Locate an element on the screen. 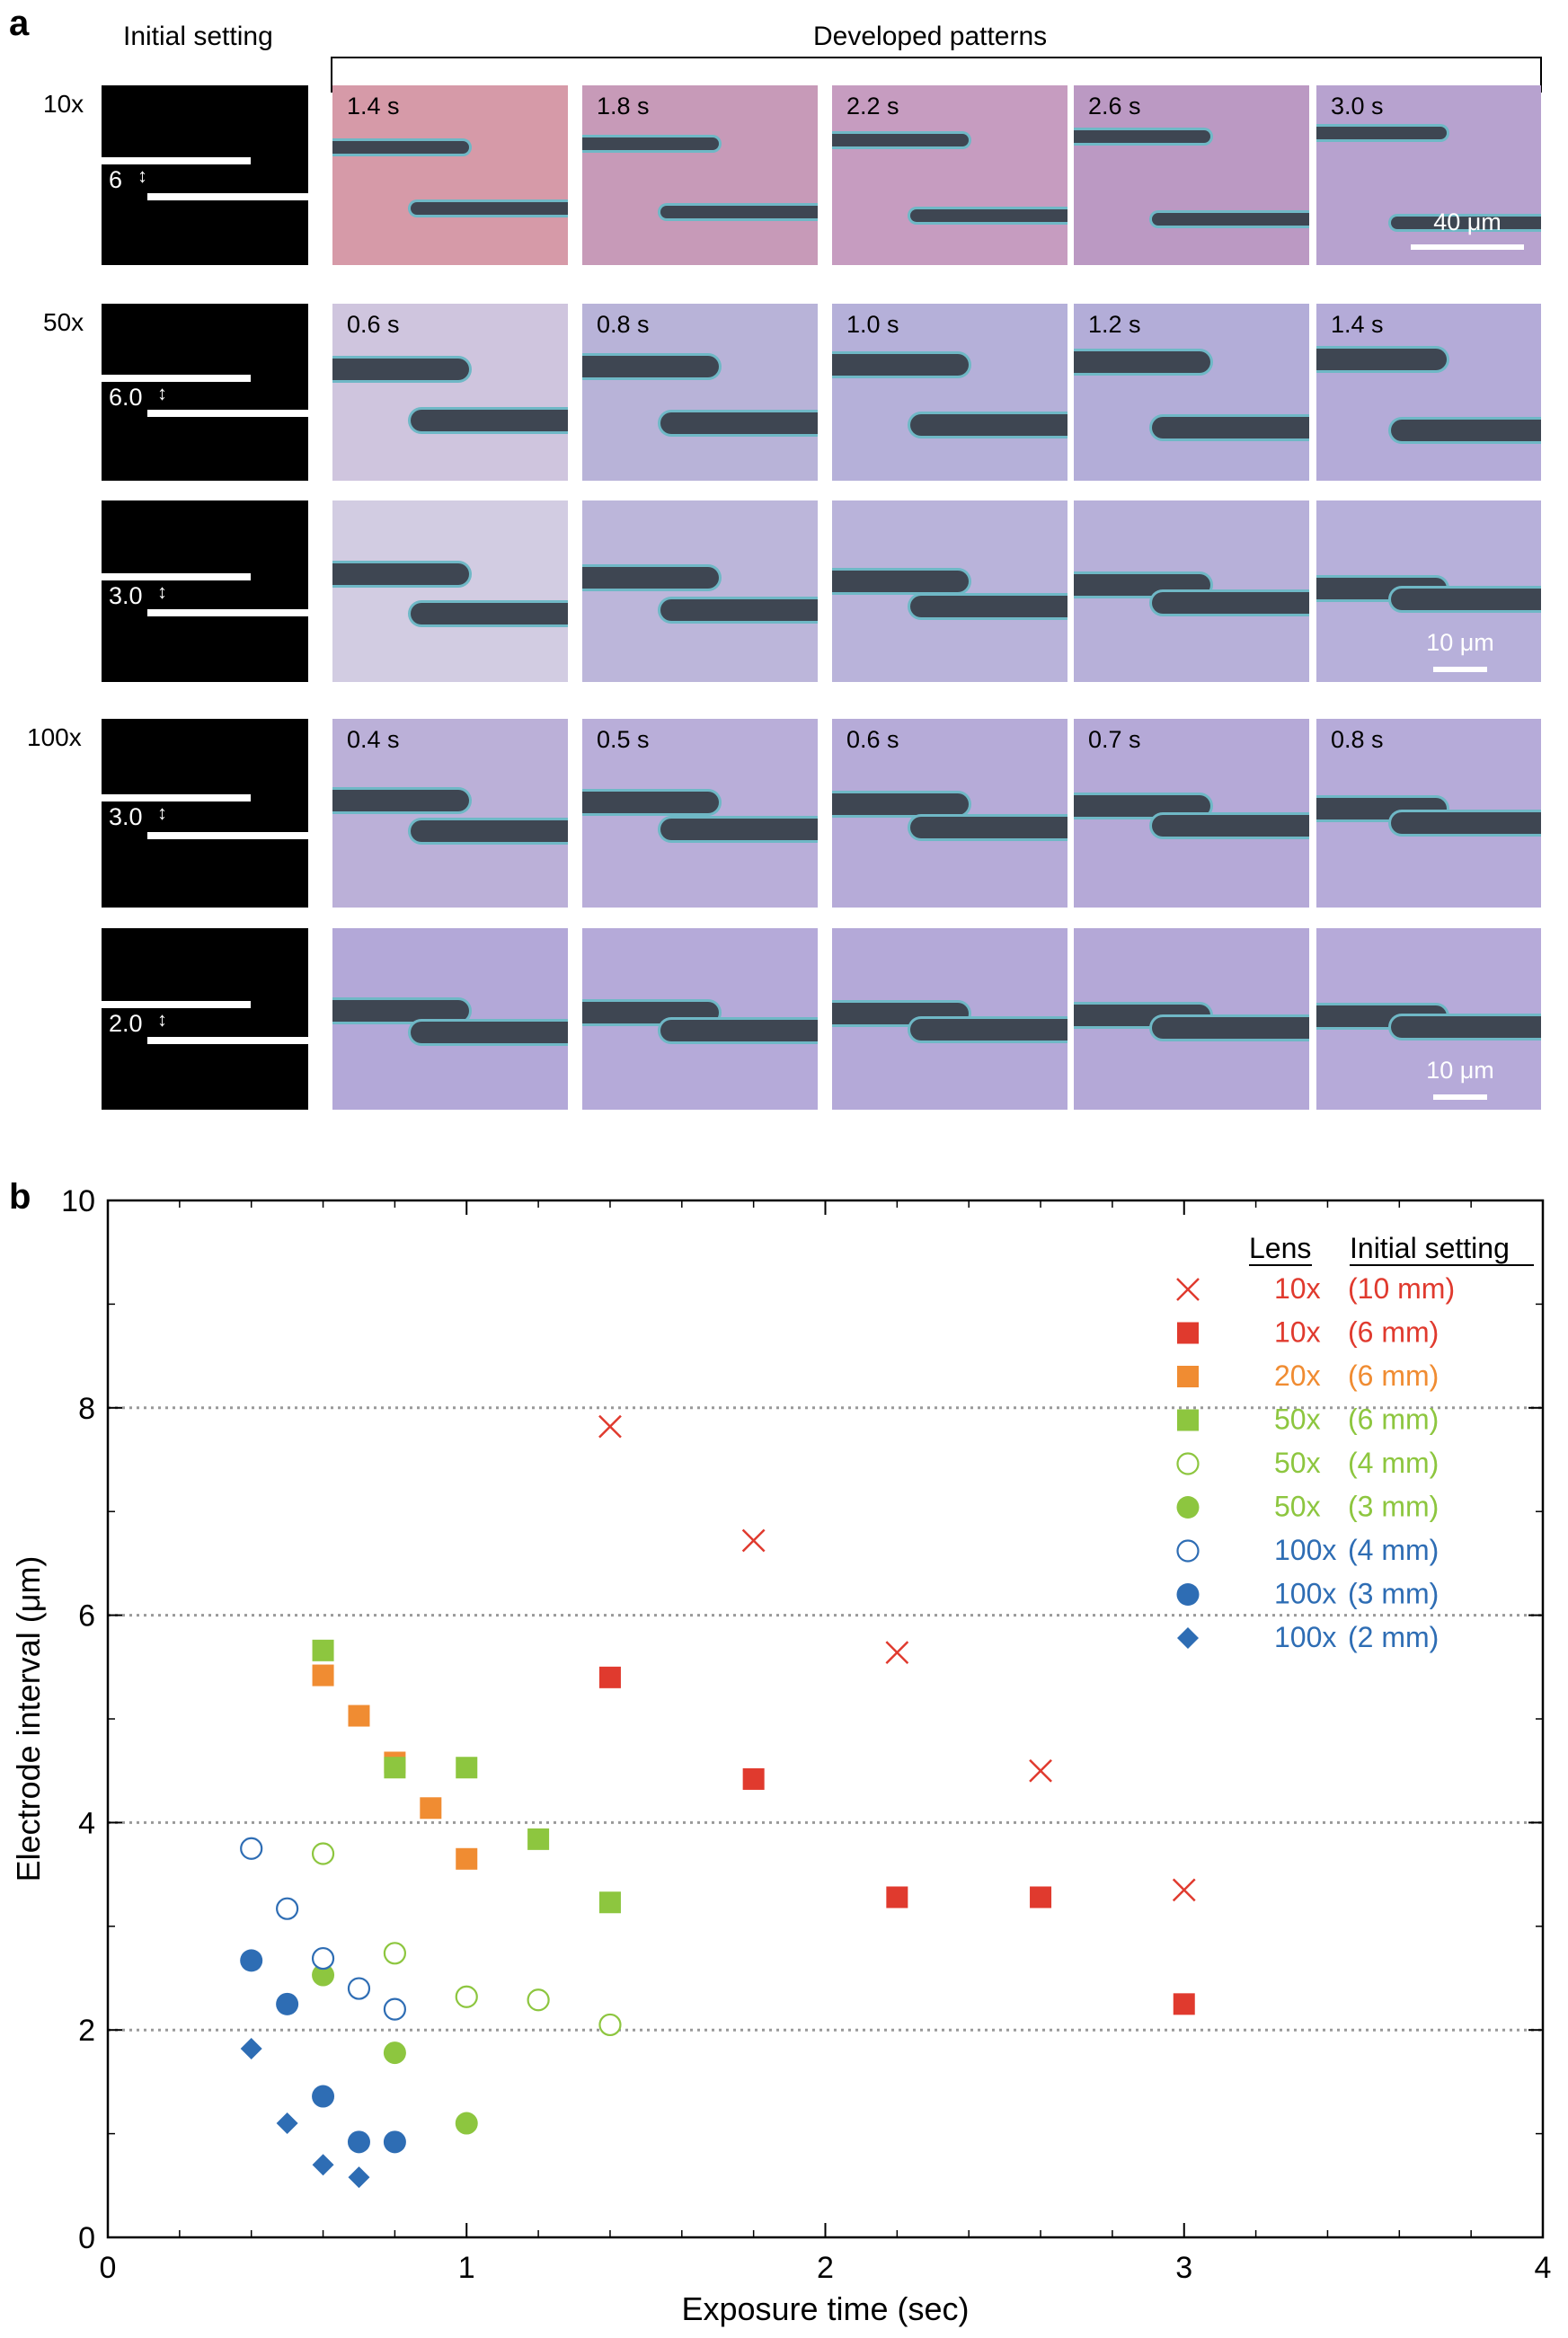  legend-setting-label: (6 mm) is located at coordinates (1393, 1332).